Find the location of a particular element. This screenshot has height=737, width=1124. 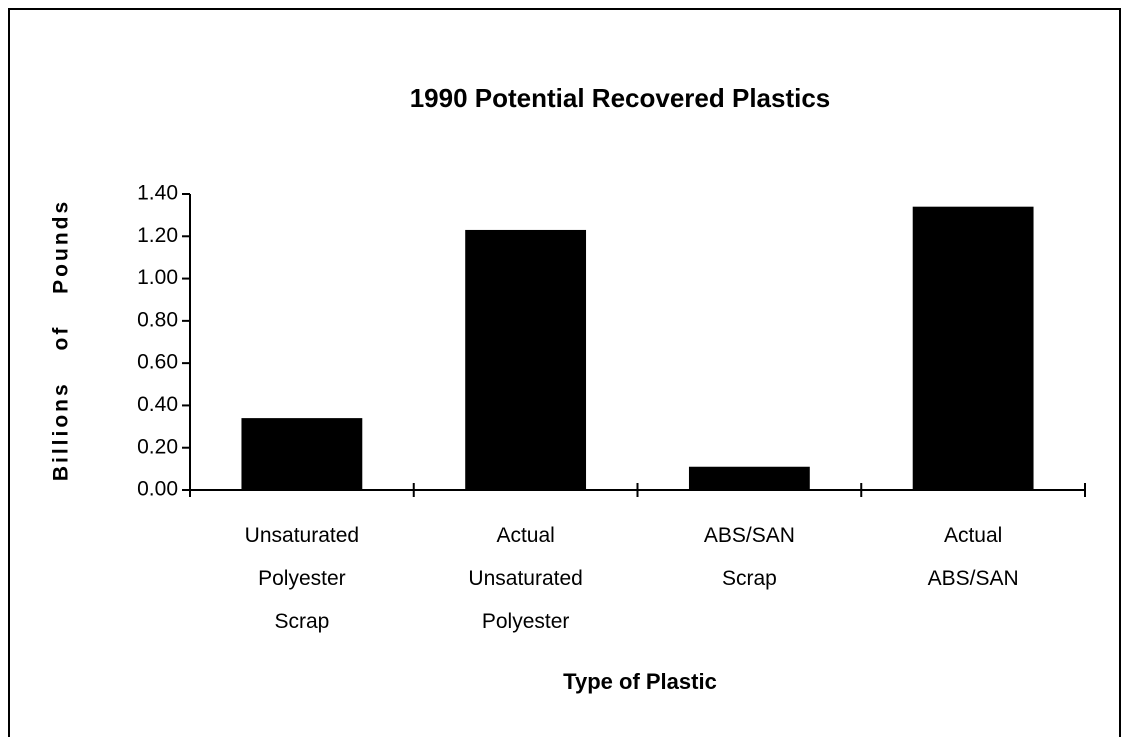

x-tick-label: ABS/SAN Scrap is located at coordinates (749, 557).